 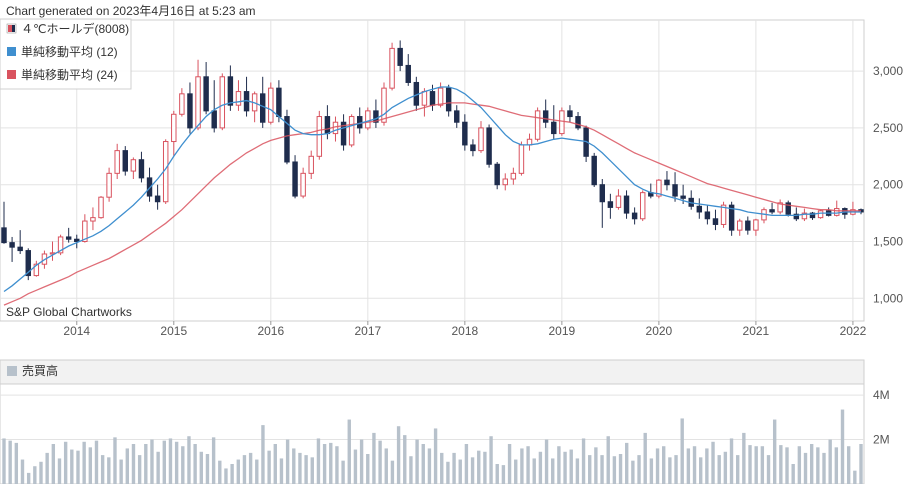 I want to click on square-swatch-icon, so click(x=11, y=51).